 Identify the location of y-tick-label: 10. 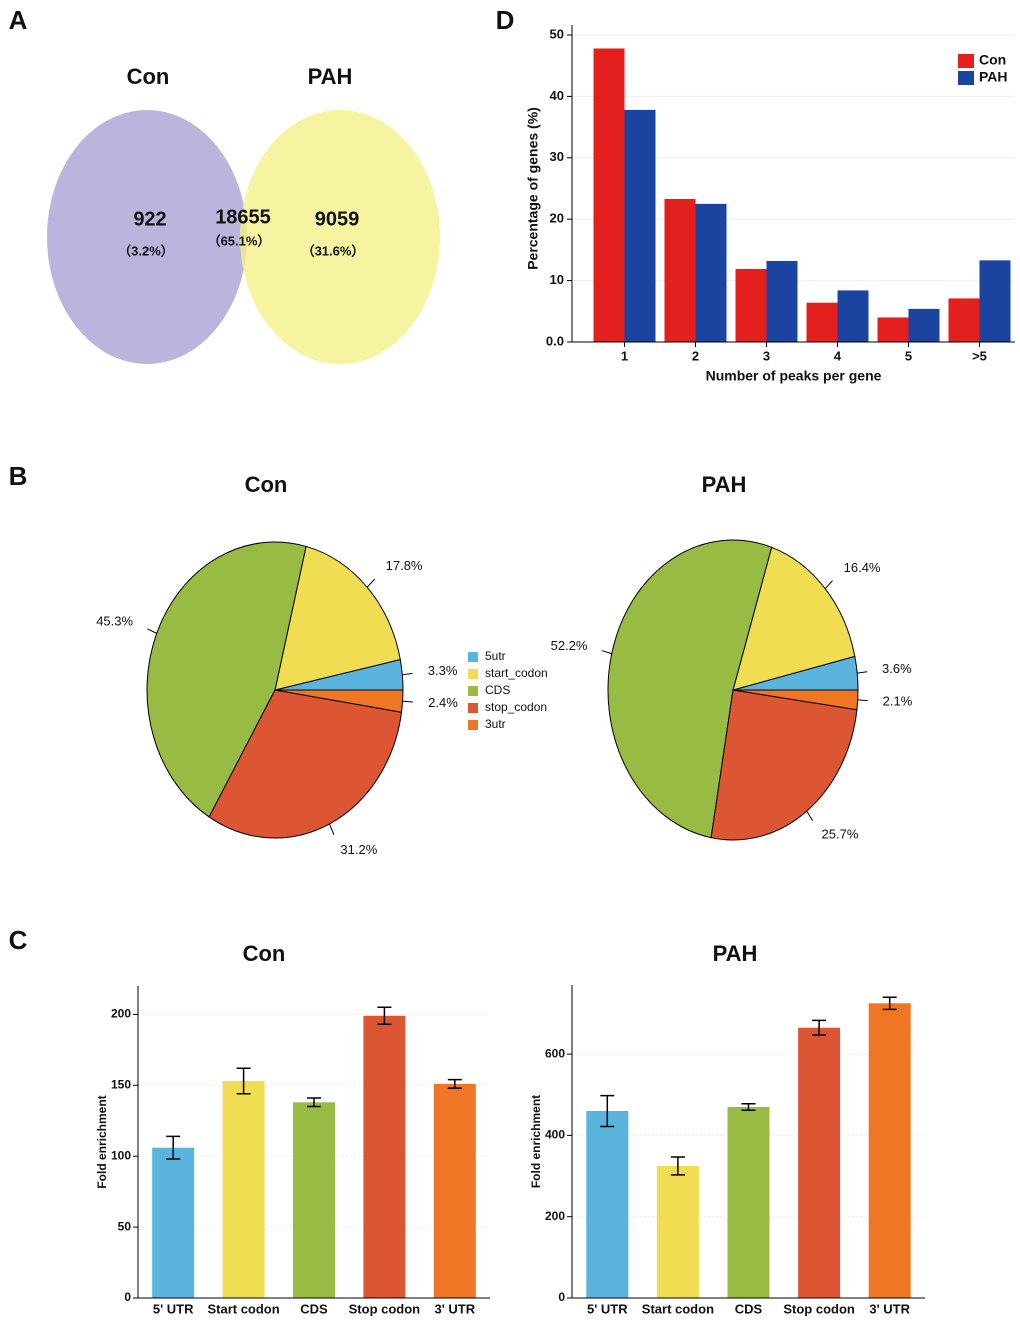
(557, 279).